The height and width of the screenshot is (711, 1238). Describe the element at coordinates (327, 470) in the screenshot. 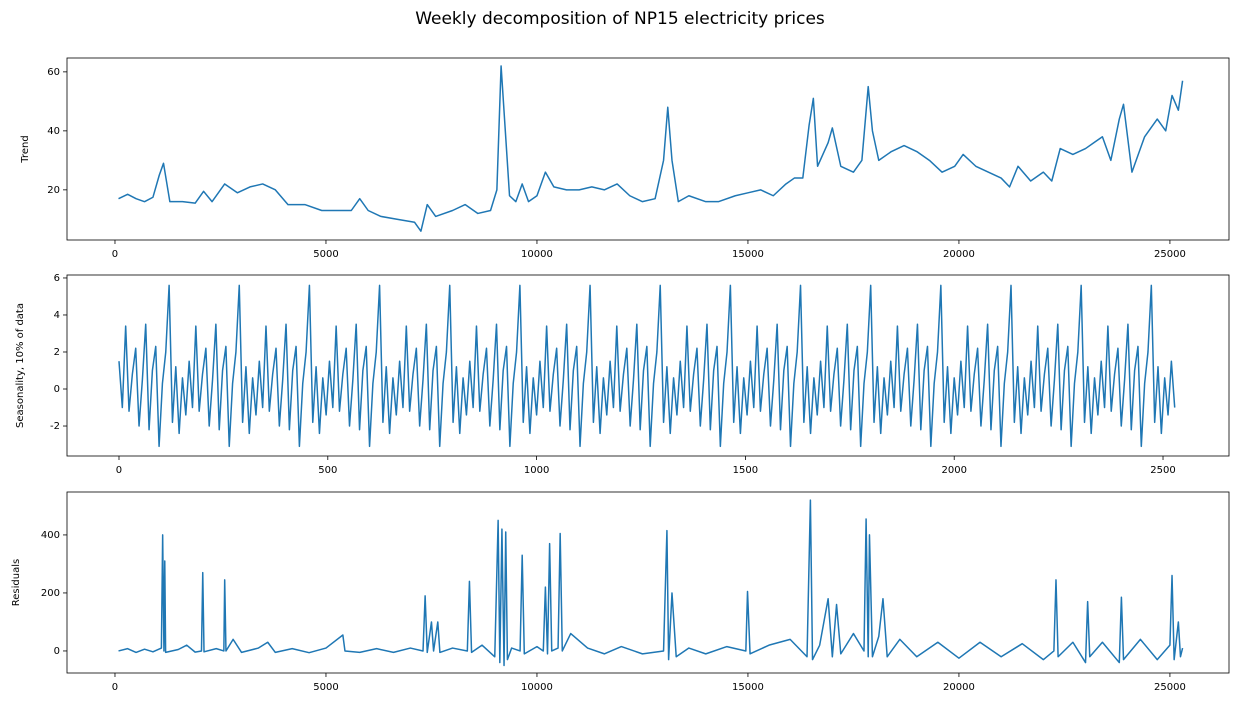

I see `x-tick-label: 500` at that location.